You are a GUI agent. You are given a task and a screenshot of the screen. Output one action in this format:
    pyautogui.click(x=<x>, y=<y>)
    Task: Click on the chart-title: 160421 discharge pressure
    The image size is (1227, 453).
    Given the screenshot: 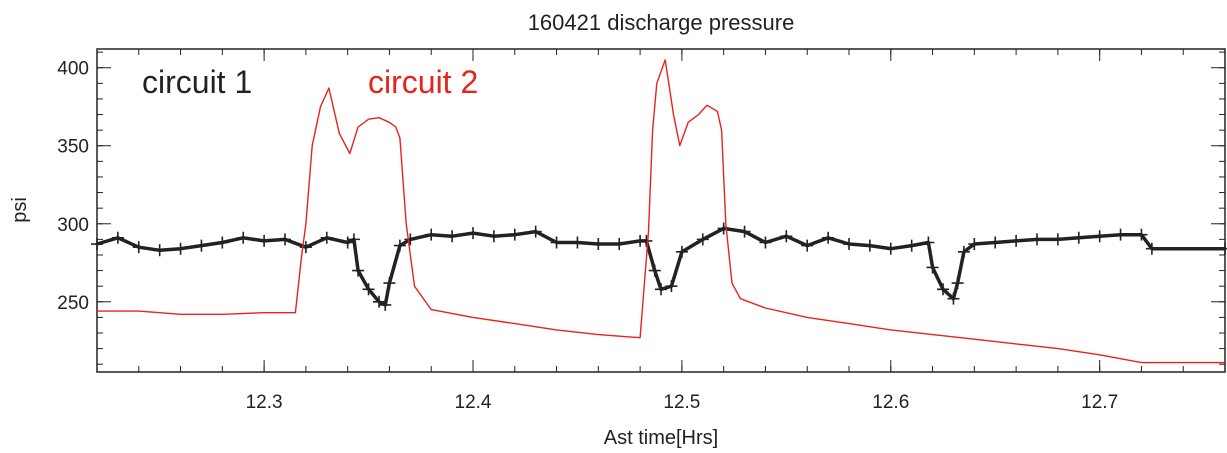 What is the action you would take?
    pyautogui.click(x=661, y=22)
    